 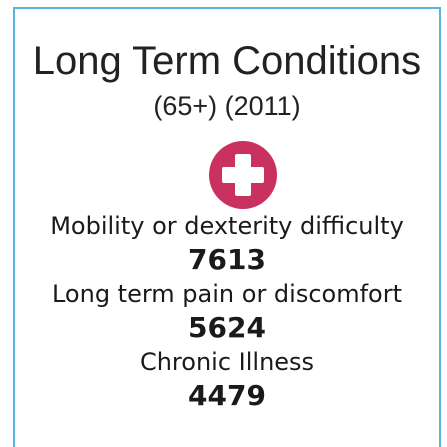 What do you see at coordinates (227, 327) in the screenshot?
I see `item-value: 5624` at bounding box center [227, 327].